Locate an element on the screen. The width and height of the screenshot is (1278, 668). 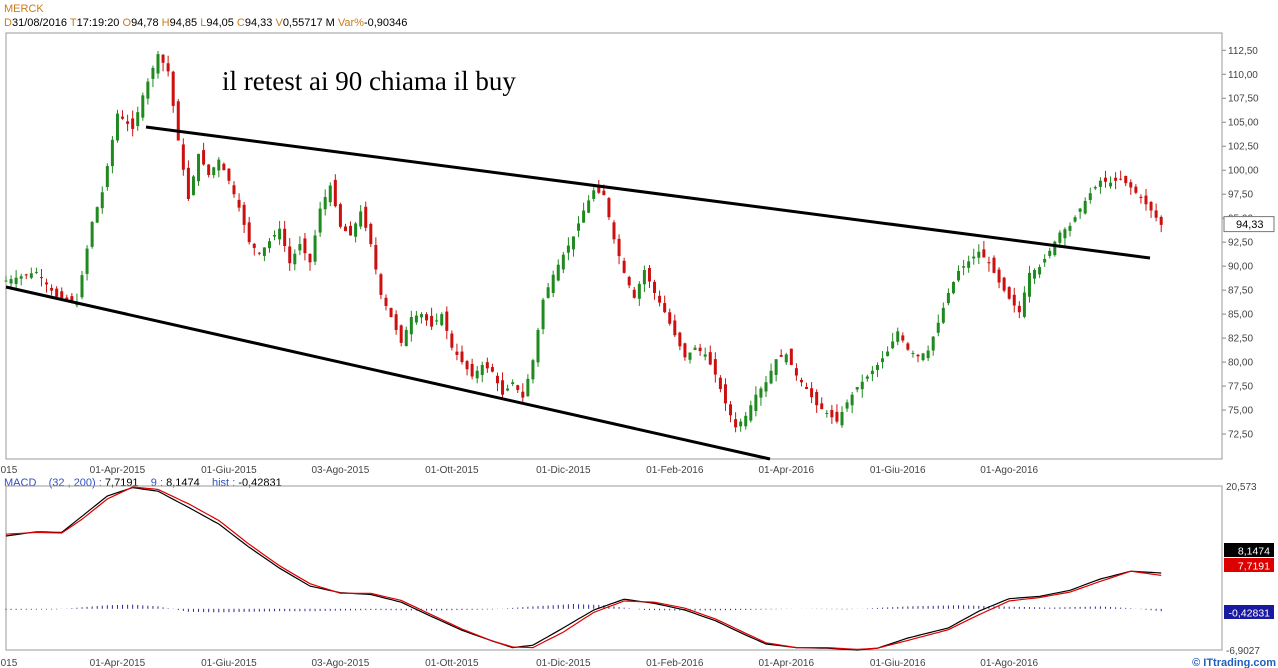
macd-x-tick-label: 01-Ott-2015 is located at coordinates (452, 663).